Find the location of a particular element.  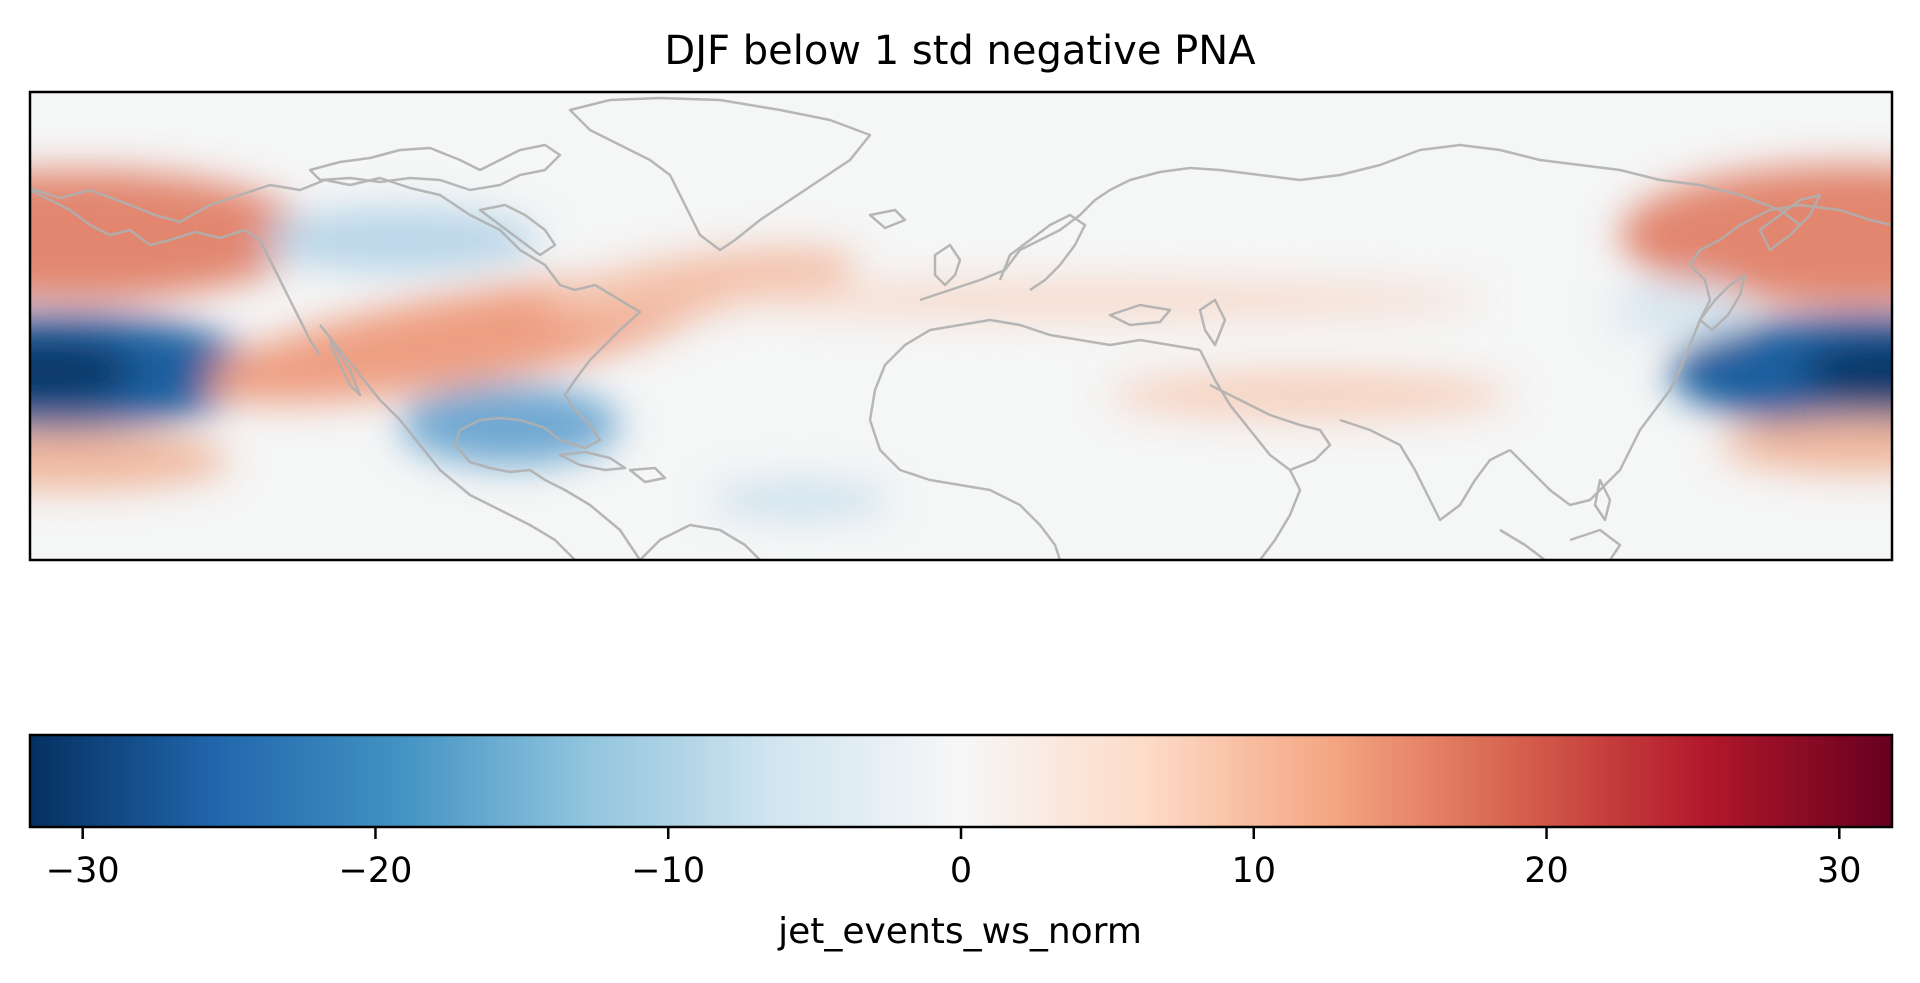

anomaly-neg-west-core is located at coordinates (82, 372).